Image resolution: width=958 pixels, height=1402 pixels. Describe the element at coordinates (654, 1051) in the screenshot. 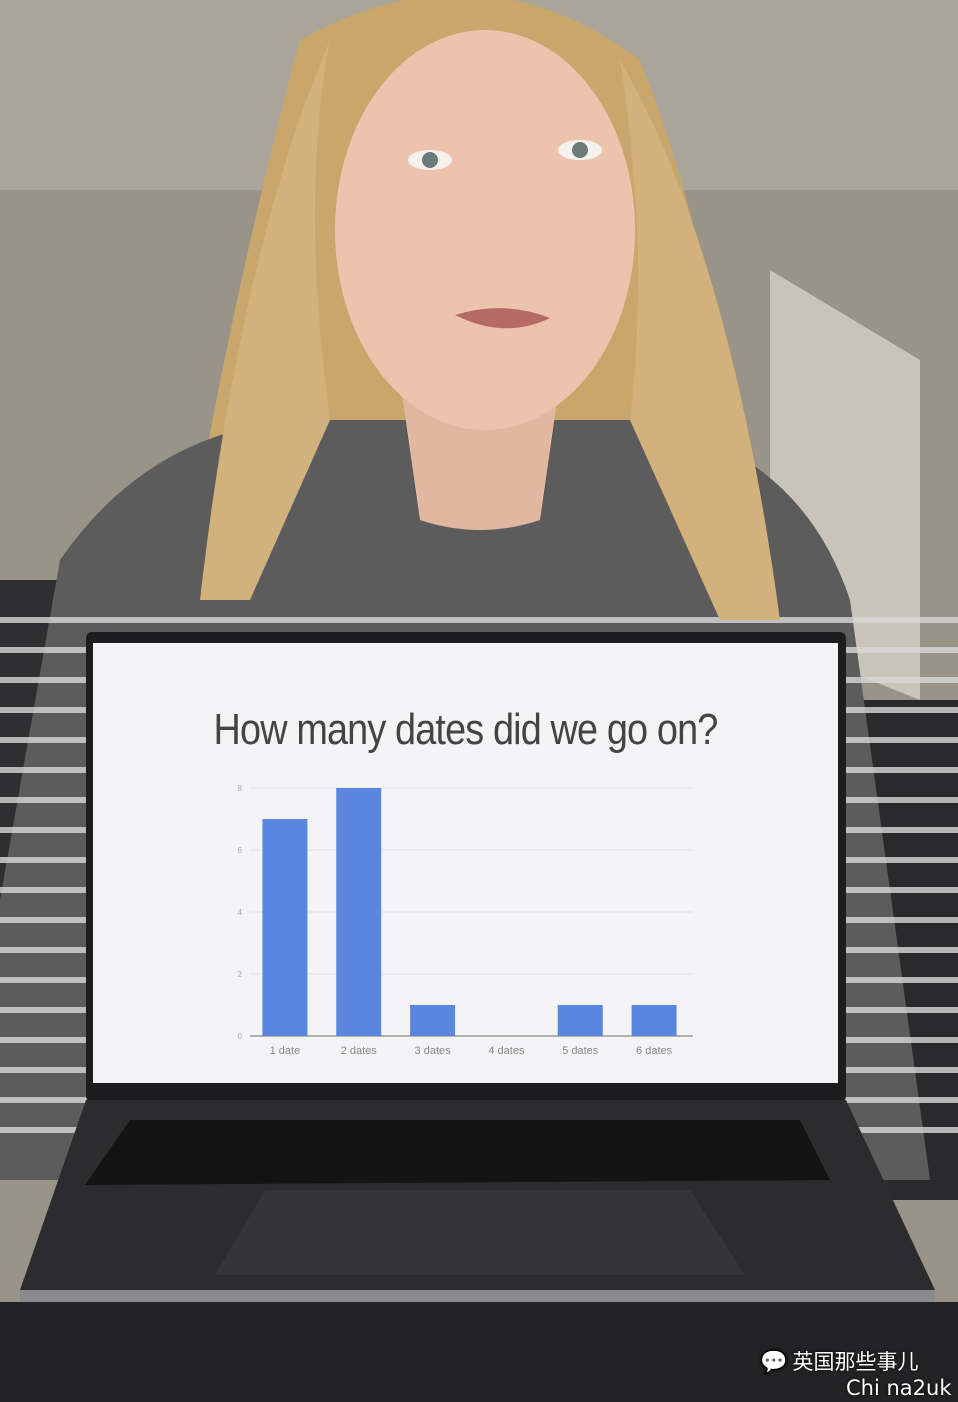

I see `x-tick-label: 6 dates` at that location.